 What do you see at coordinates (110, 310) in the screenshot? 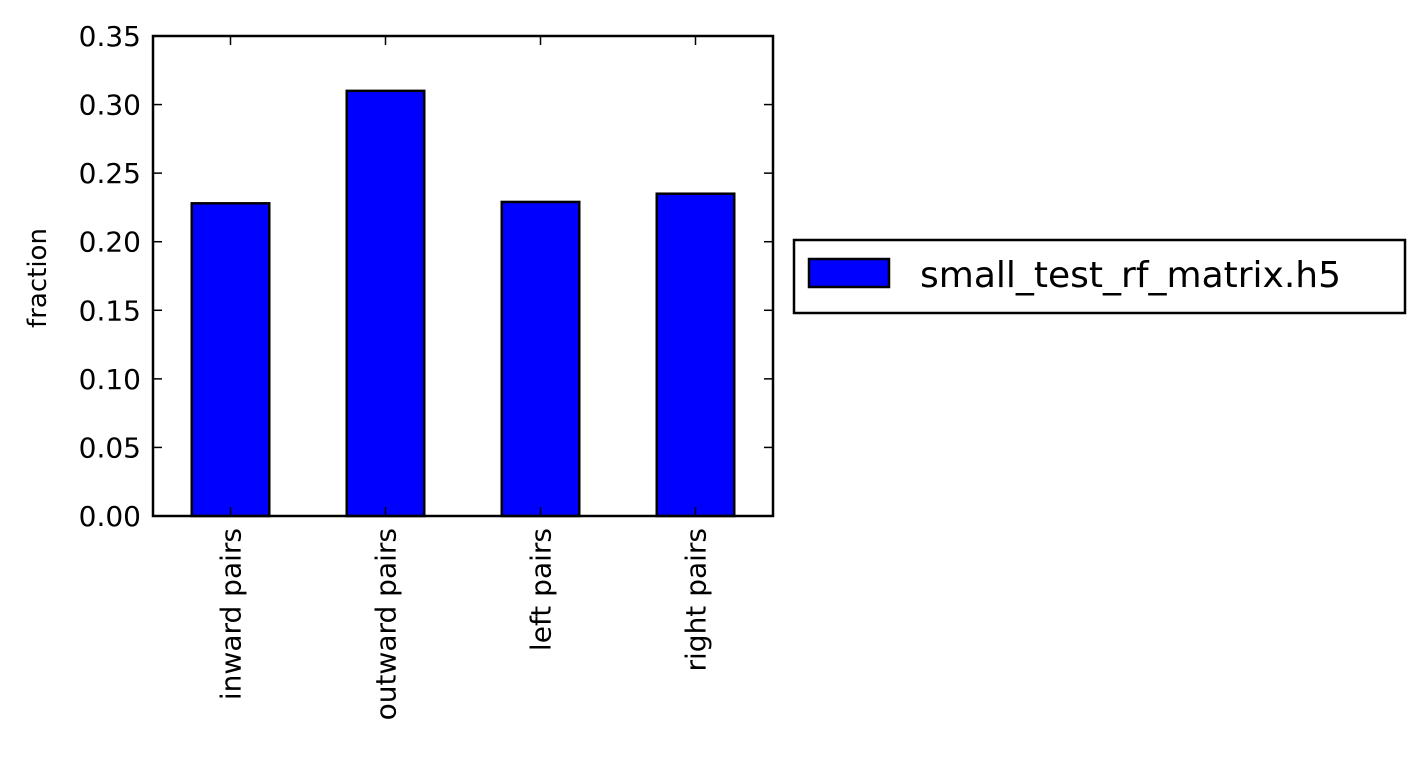
I see `y-tick-label: 0.15` at bounding box center [110, 310].